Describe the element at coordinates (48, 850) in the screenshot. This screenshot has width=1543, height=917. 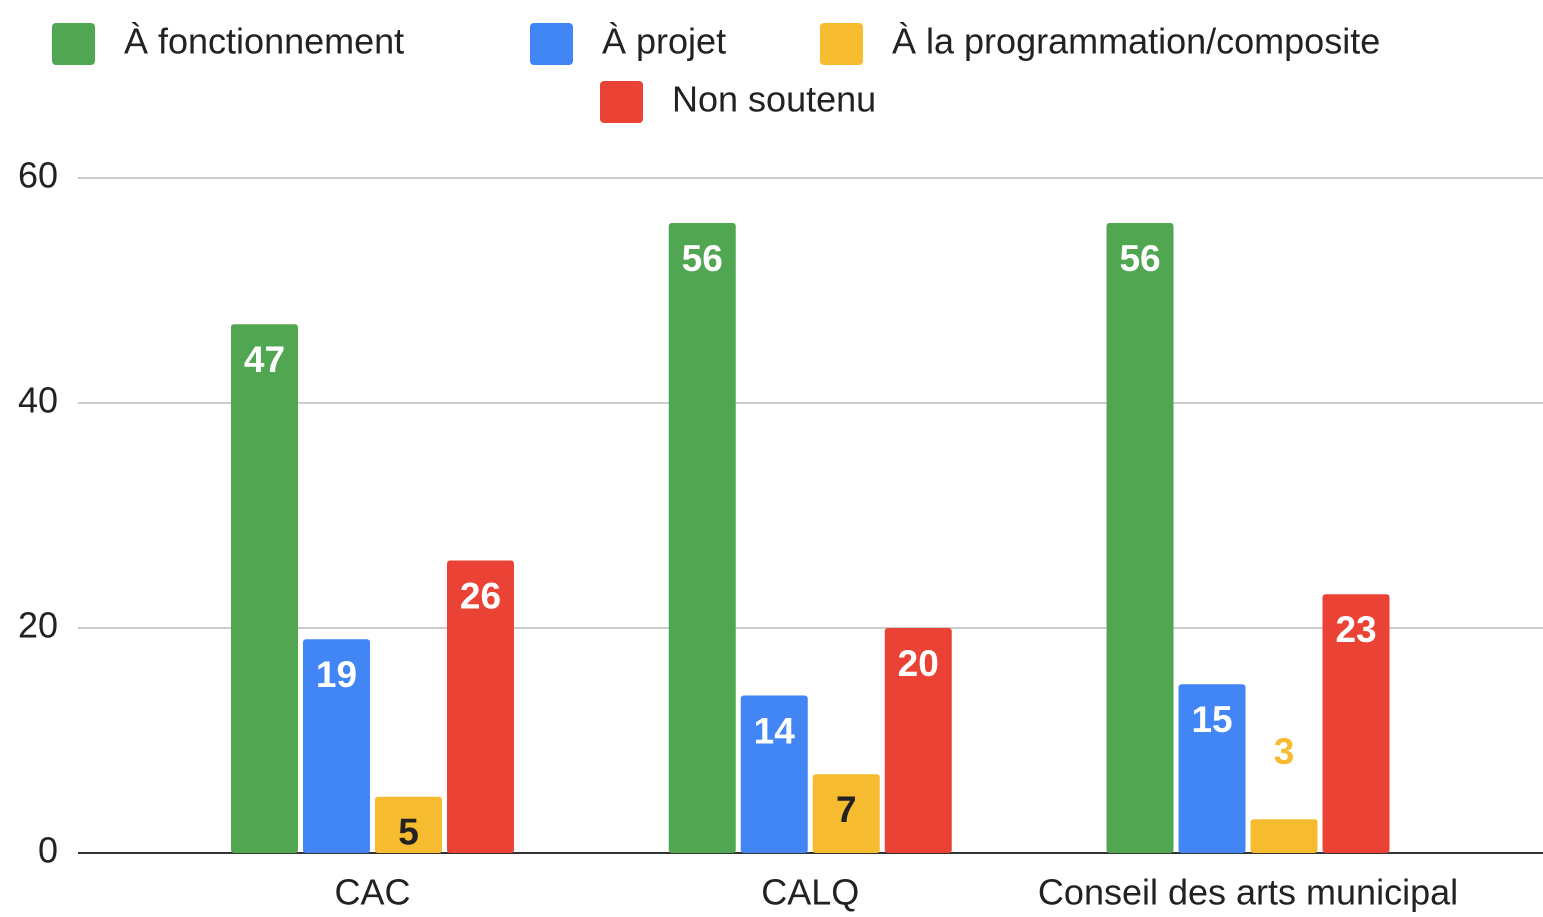
I see `y-tick-label: 0` at that location.